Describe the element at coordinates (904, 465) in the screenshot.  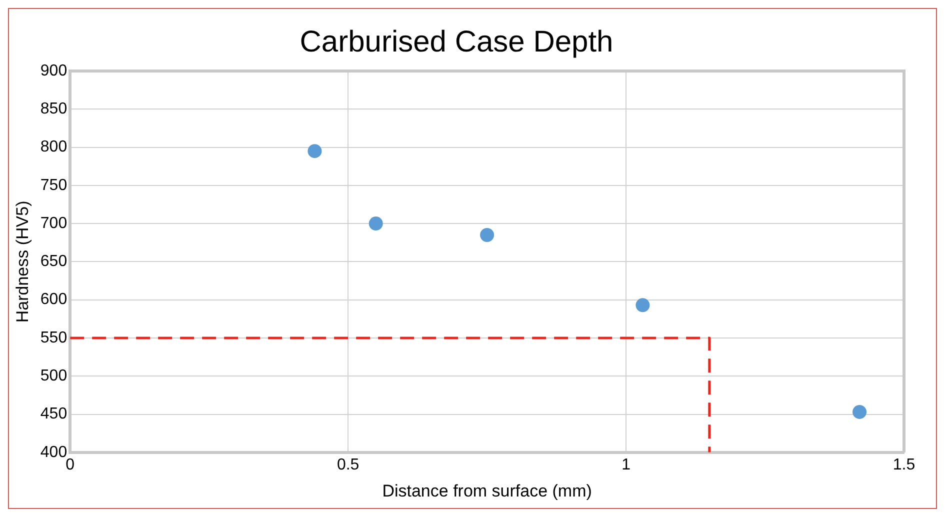
I see `x-tick-label: 1.5` at that location.